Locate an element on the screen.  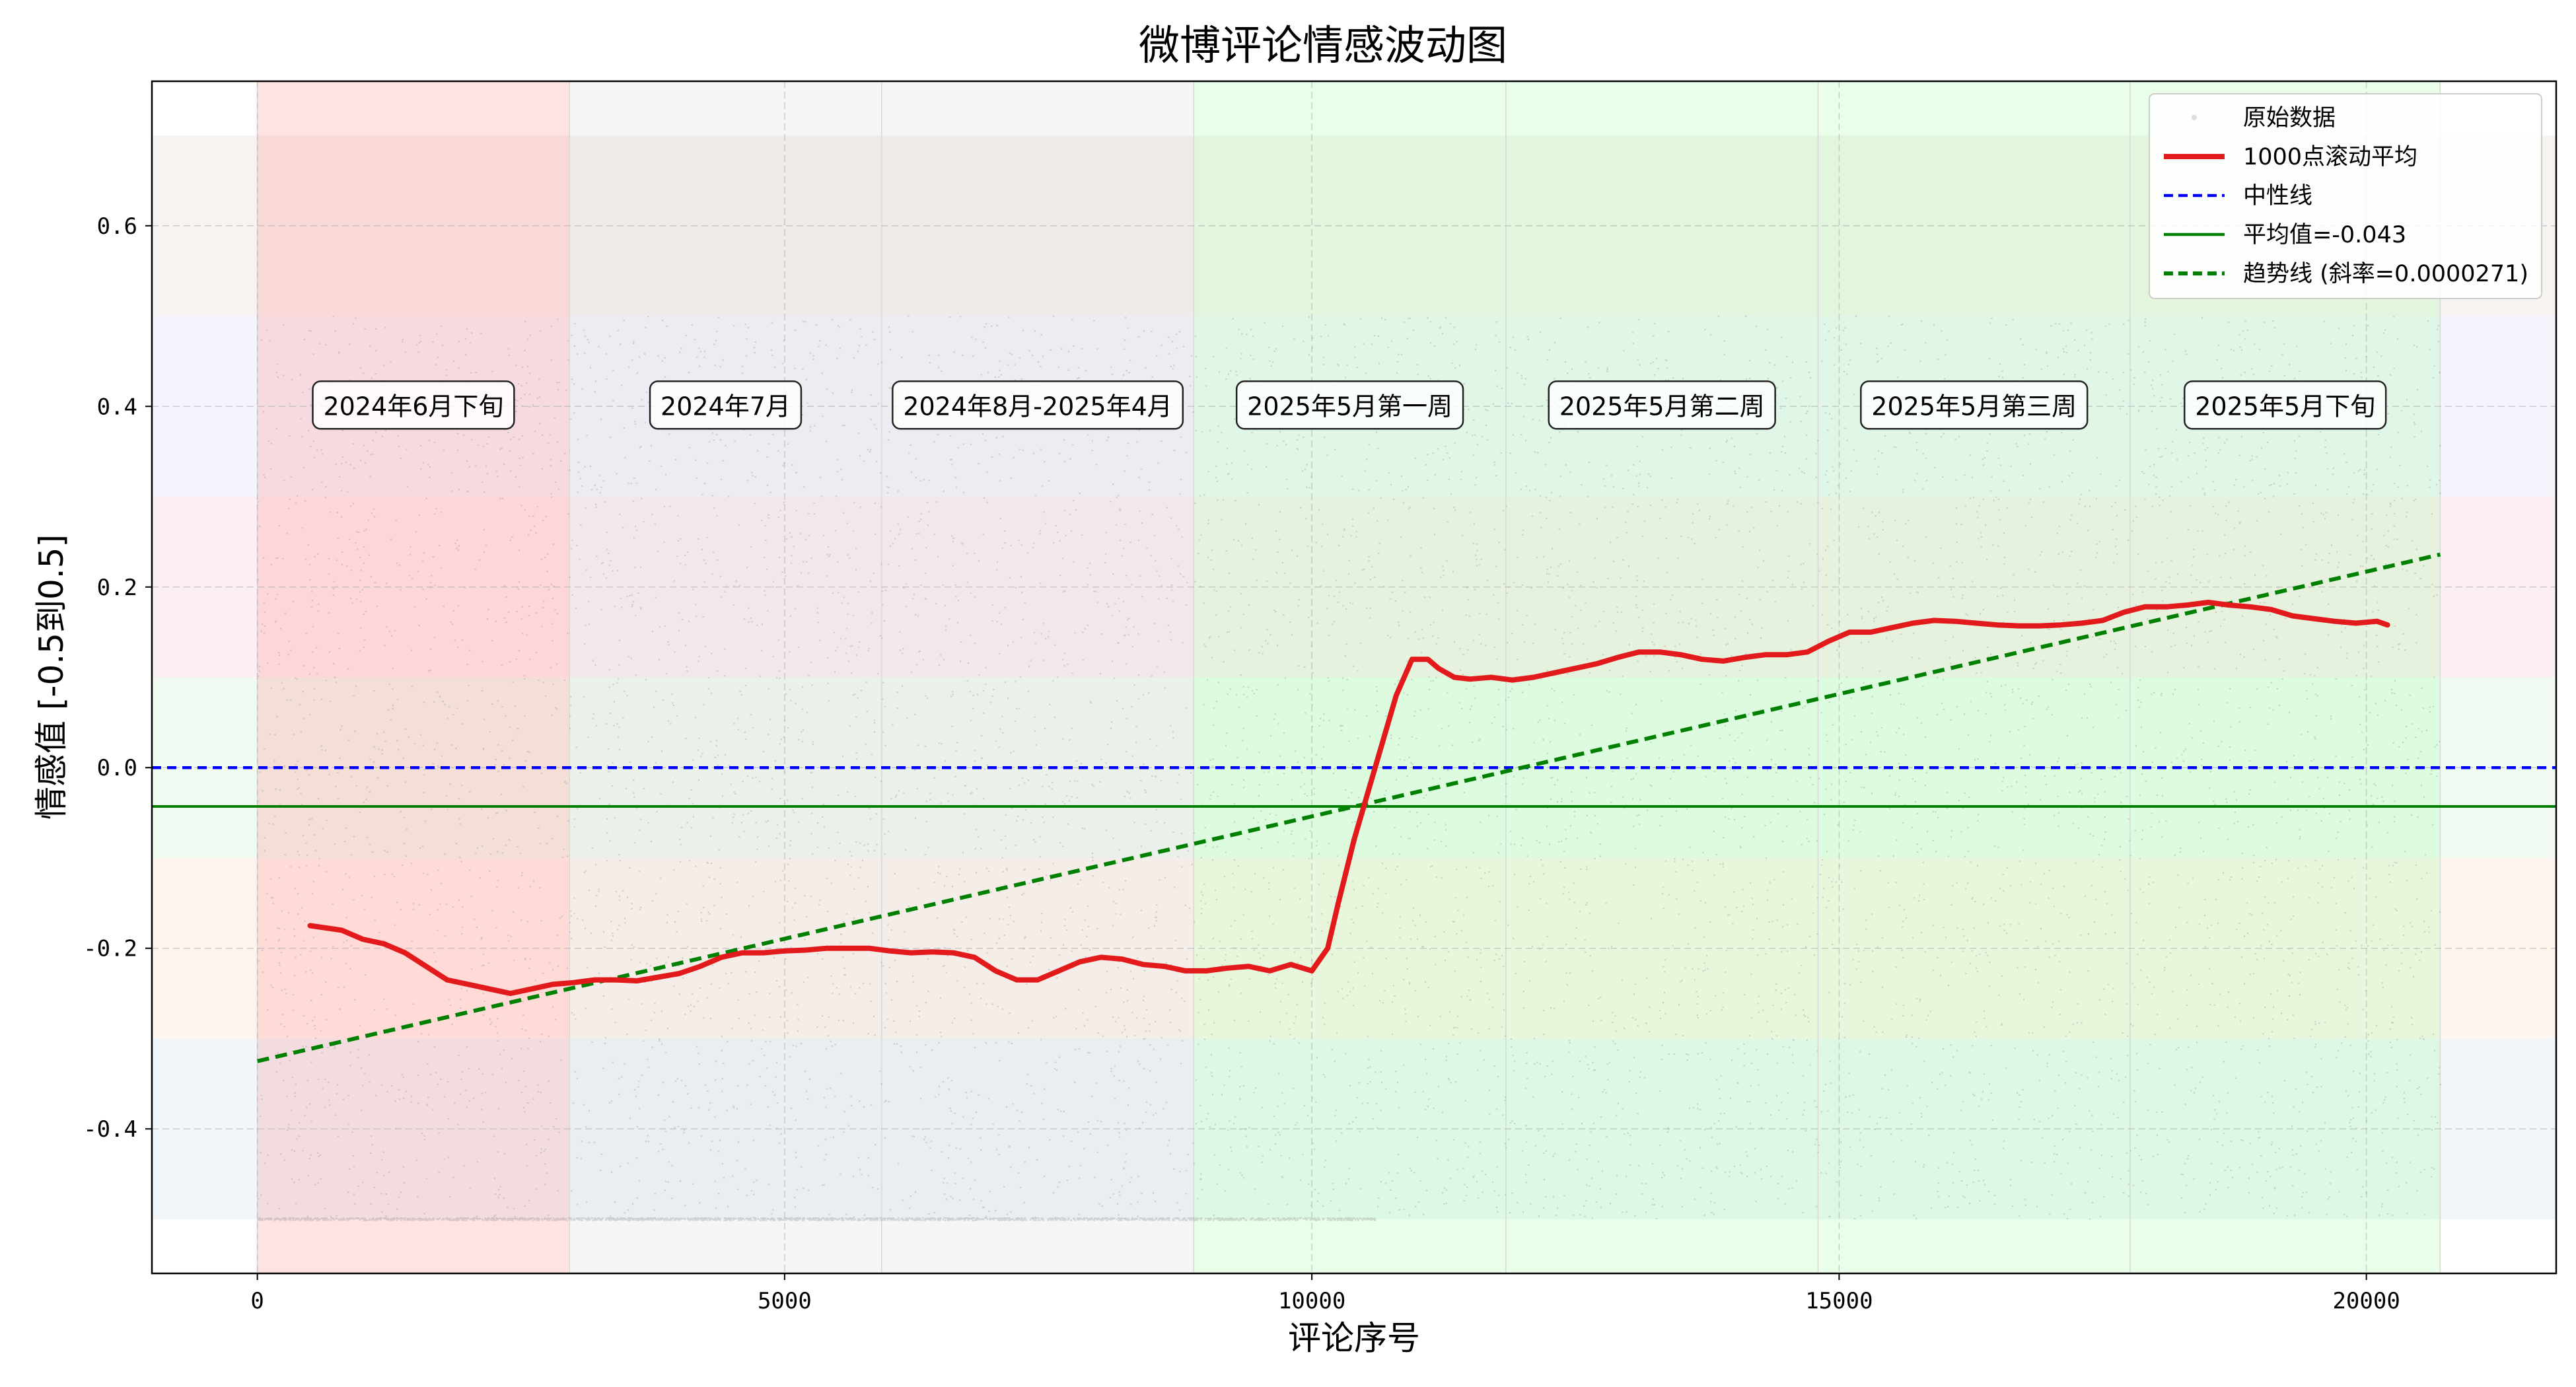
chart-title: 微博评论情感波动图 is located at coordinates (1323, 45).